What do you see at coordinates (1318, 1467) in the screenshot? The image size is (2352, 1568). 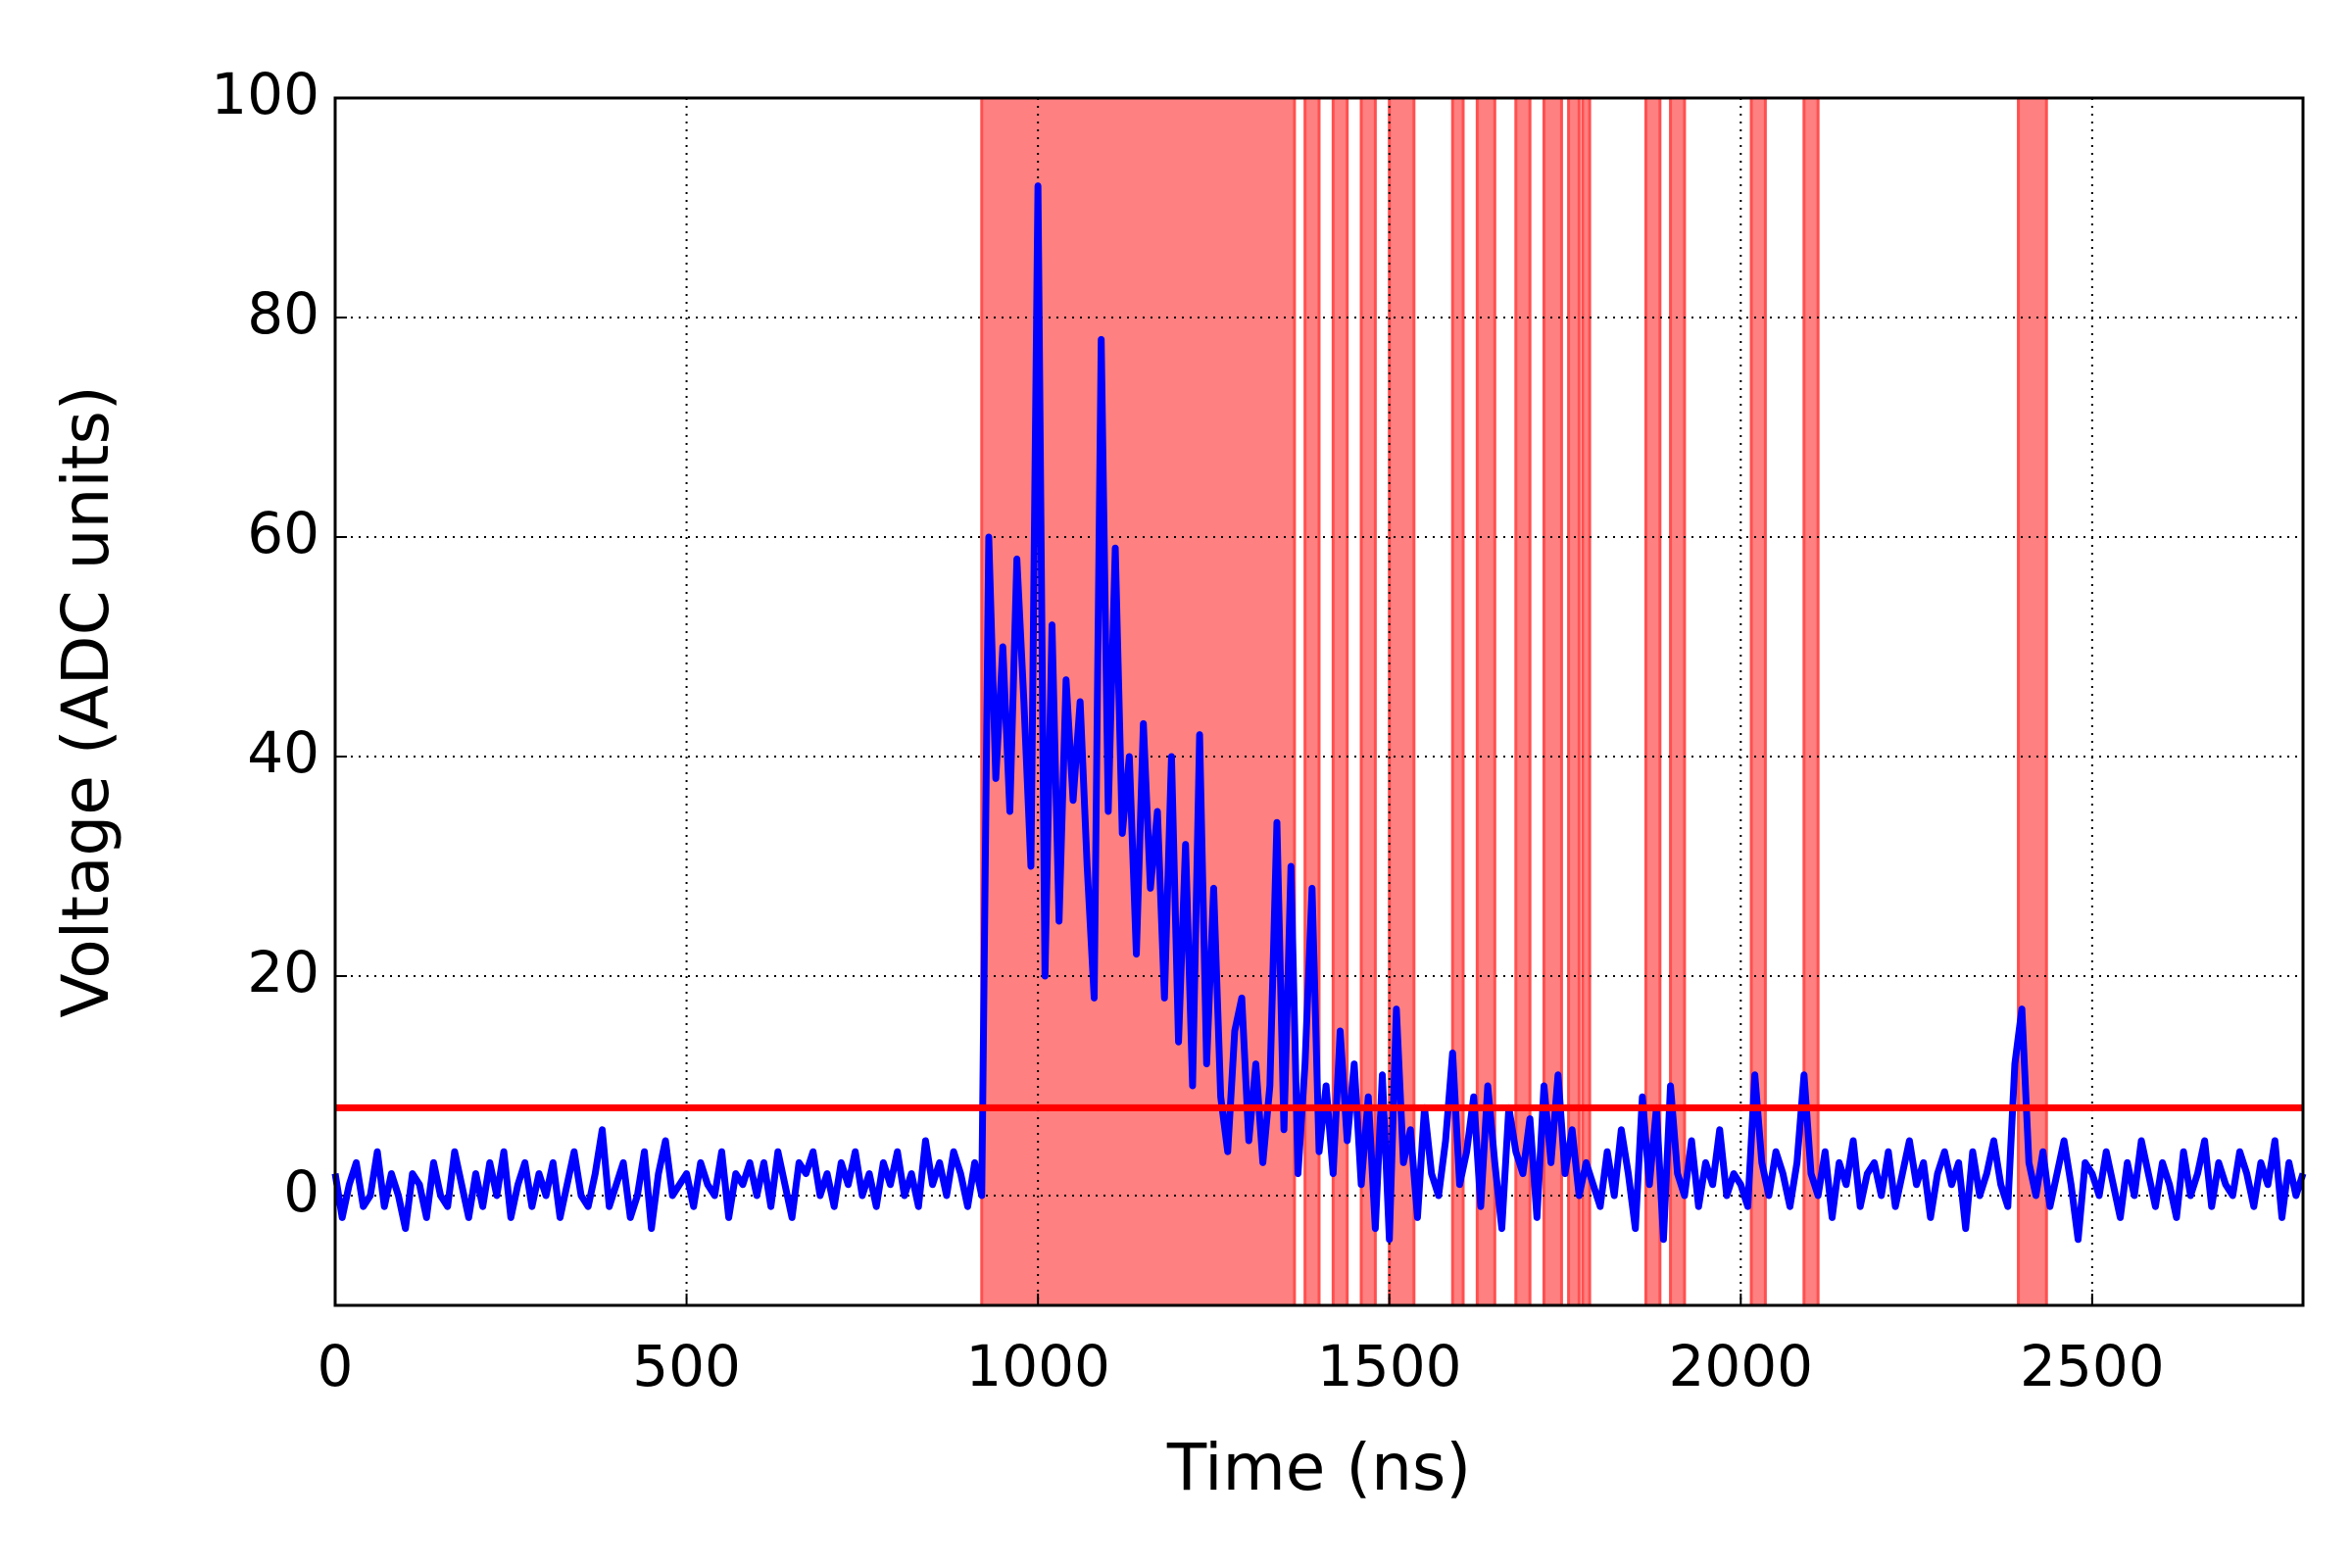 I see `x-axis-label: Time (ns)` at bounding box center [1318, 1467].